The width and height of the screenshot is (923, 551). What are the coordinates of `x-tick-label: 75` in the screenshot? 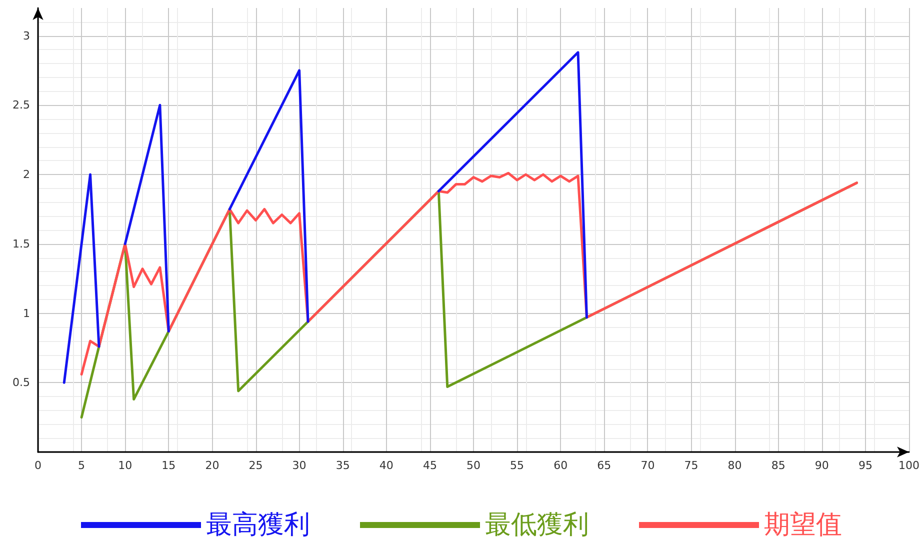 It's located at (691, 465).